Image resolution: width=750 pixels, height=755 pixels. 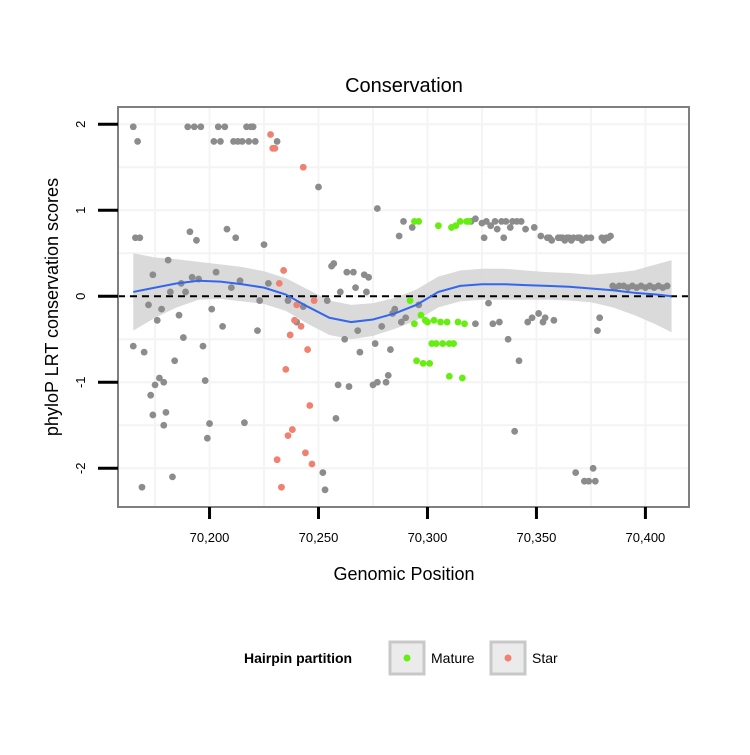 I want to click on y-axis-label: phyloP LRT conservation scores, so click(x=52, y=307).